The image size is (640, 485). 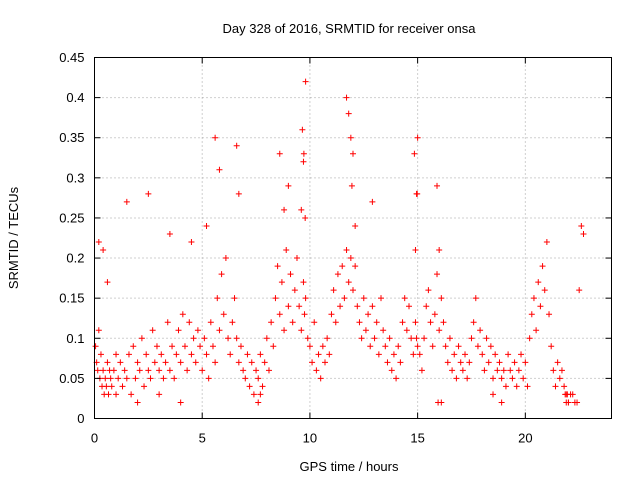 I want to click on y-tick-label: 0.15, so click(x=71, y=298).